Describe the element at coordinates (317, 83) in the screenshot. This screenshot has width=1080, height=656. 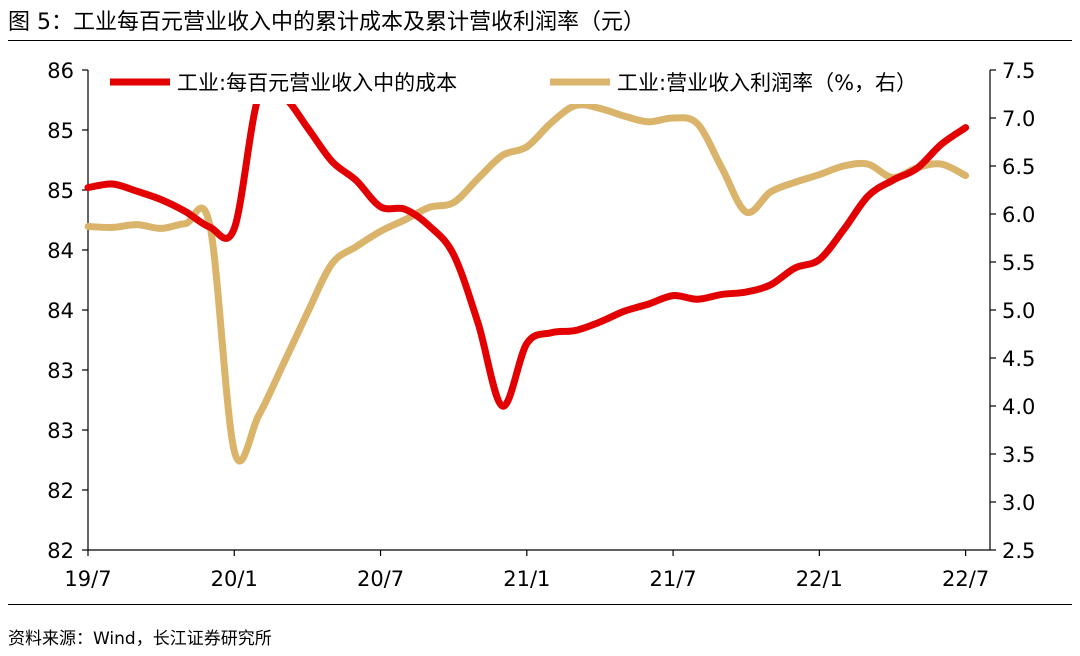
I see `legend-label-cost: 工业:每百元营业收入中的成本` at that location.